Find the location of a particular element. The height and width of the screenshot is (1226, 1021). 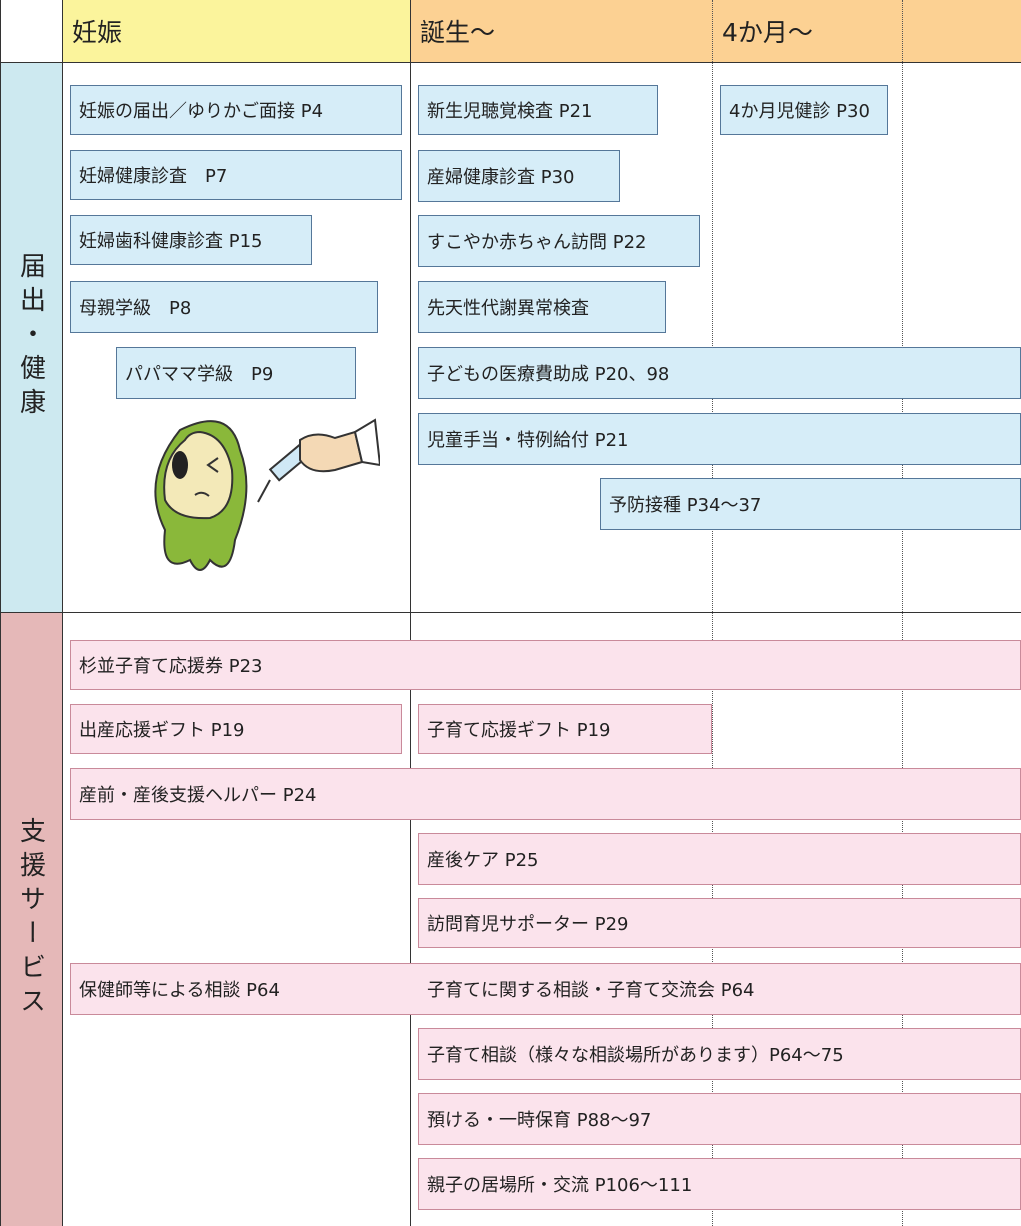

item-box: 4か月児健診 P30 is located at coordinates (804, 110).